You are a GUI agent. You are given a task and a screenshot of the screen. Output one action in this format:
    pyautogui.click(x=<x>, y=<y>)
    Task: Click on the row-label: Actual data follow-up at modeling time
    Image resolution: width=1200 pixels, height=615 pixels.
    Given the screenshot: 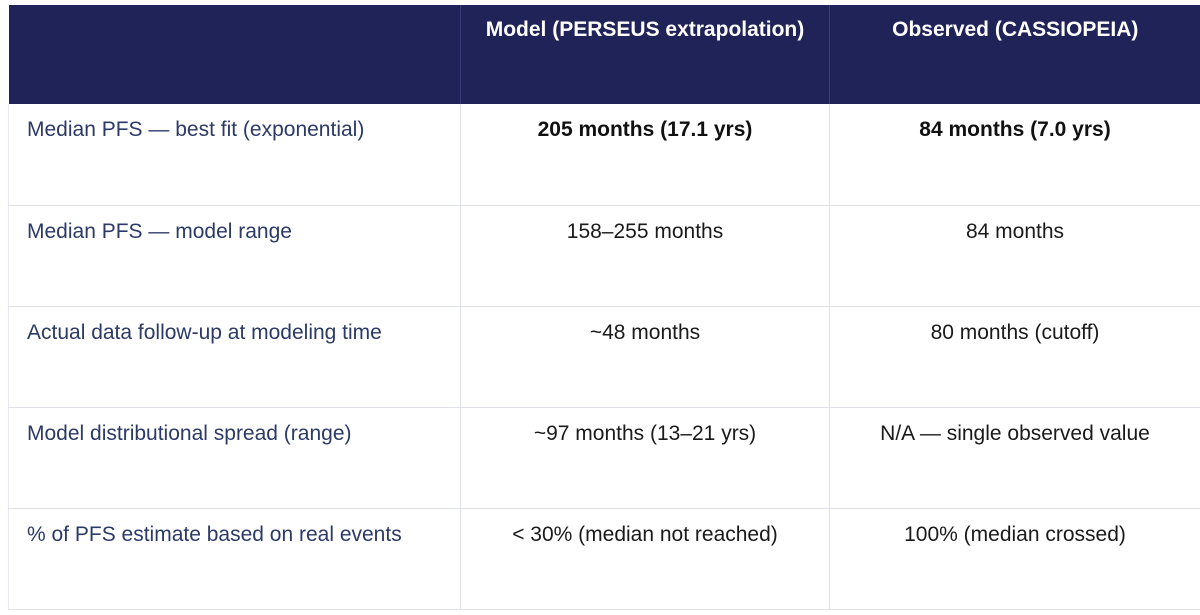 What is the action you would take?
    pyautogui.click(x=234, y=356)
    